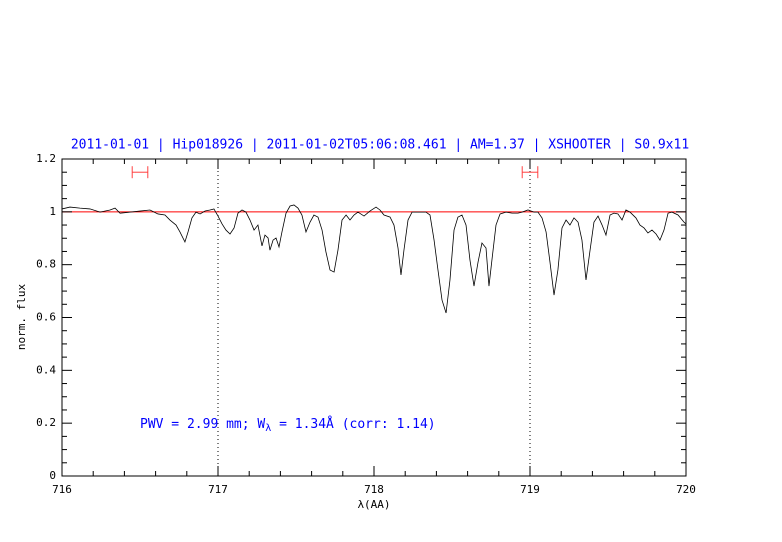 This screenshot has width=782, height=542. Describe the element at coordinates (52, 475) in the screenshot. I see `y-tick-label: 0` at that location.